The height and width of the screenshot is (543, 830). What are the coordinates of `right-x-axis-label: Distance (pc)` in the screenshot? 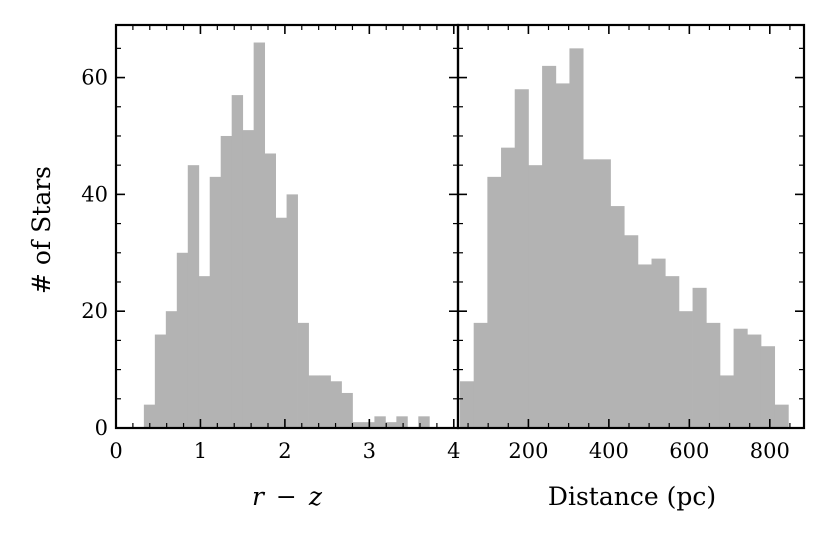 It's located at (632, 496).